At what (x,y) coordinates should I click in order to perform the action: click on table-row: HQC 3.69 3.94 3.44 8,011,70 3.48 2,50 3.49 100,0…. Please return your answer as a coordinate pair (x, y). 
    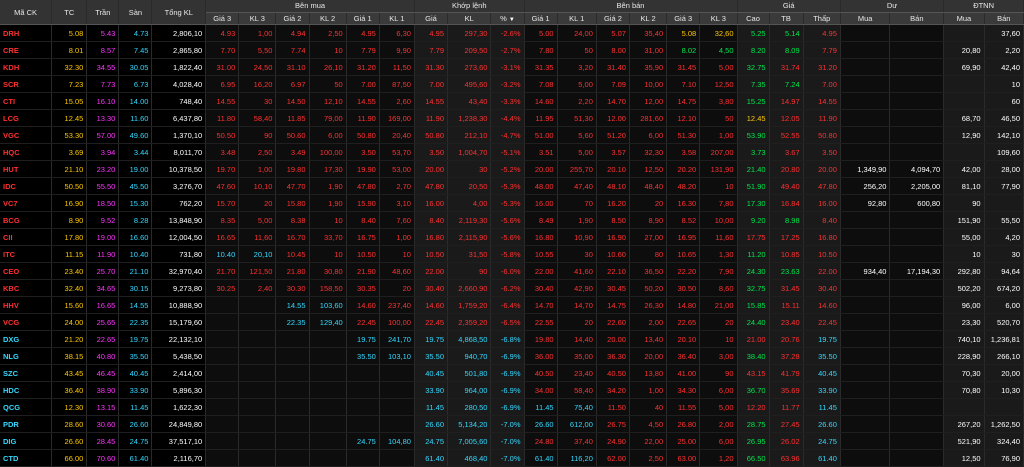
    Looking at the image, I should click on (512, 152).